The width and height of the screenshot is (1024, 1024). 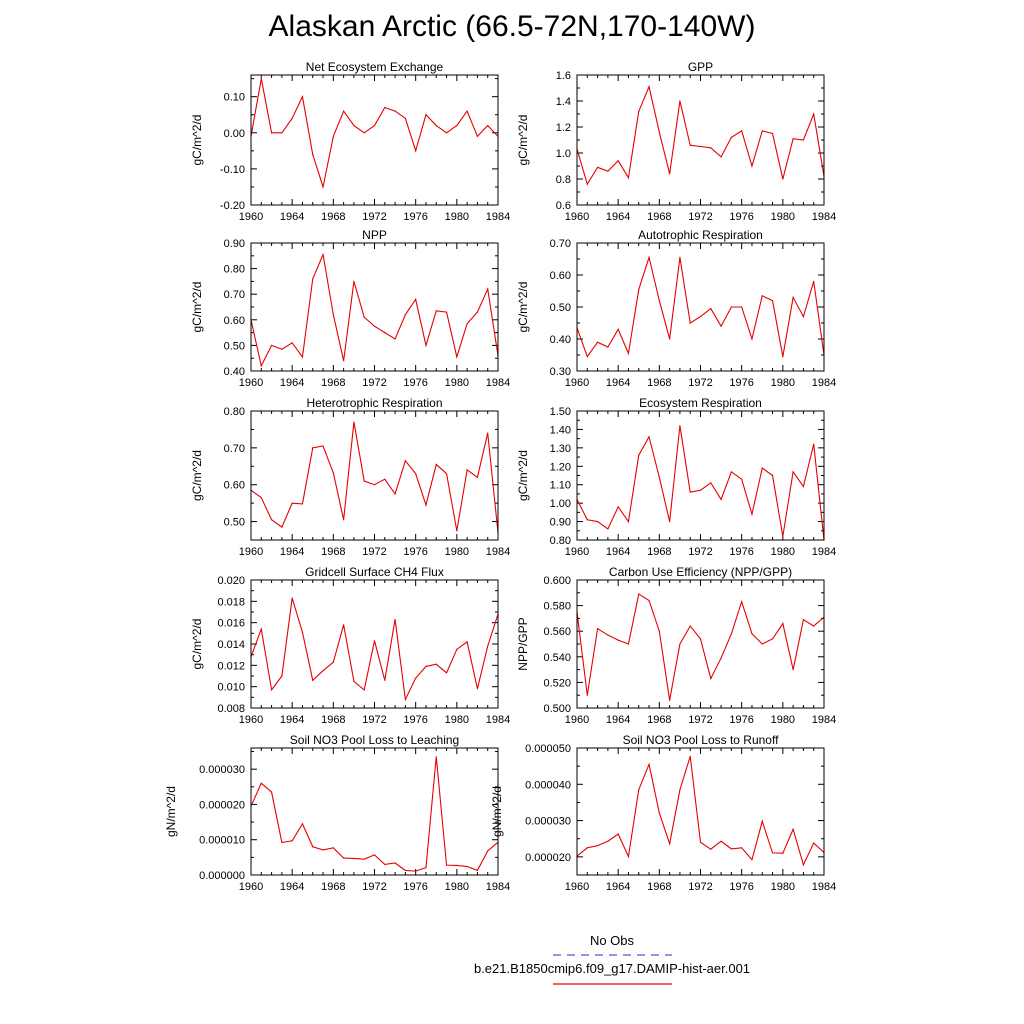 I want to click on y-tick-label: 0.8, so click(x=563, y=180).